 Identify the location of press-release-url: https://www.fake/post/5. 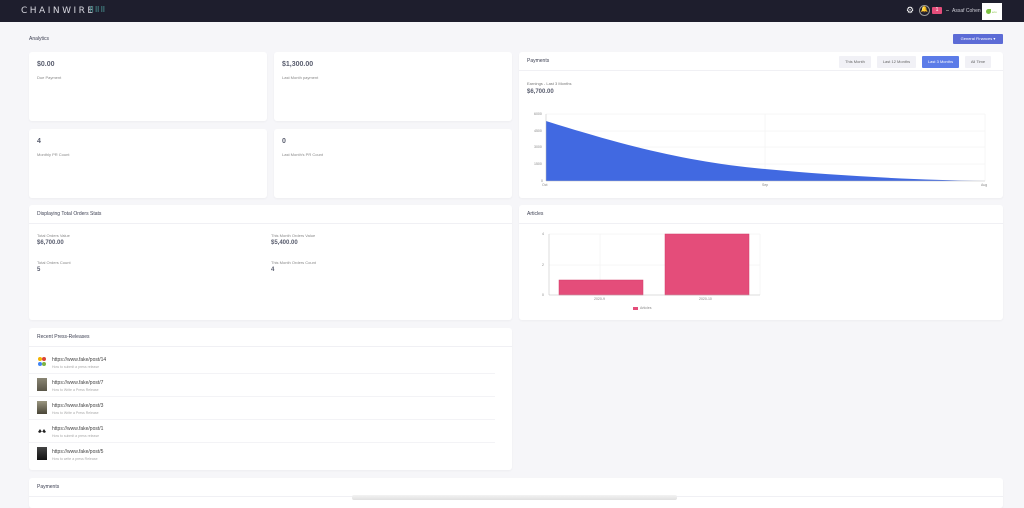
(78, 452).